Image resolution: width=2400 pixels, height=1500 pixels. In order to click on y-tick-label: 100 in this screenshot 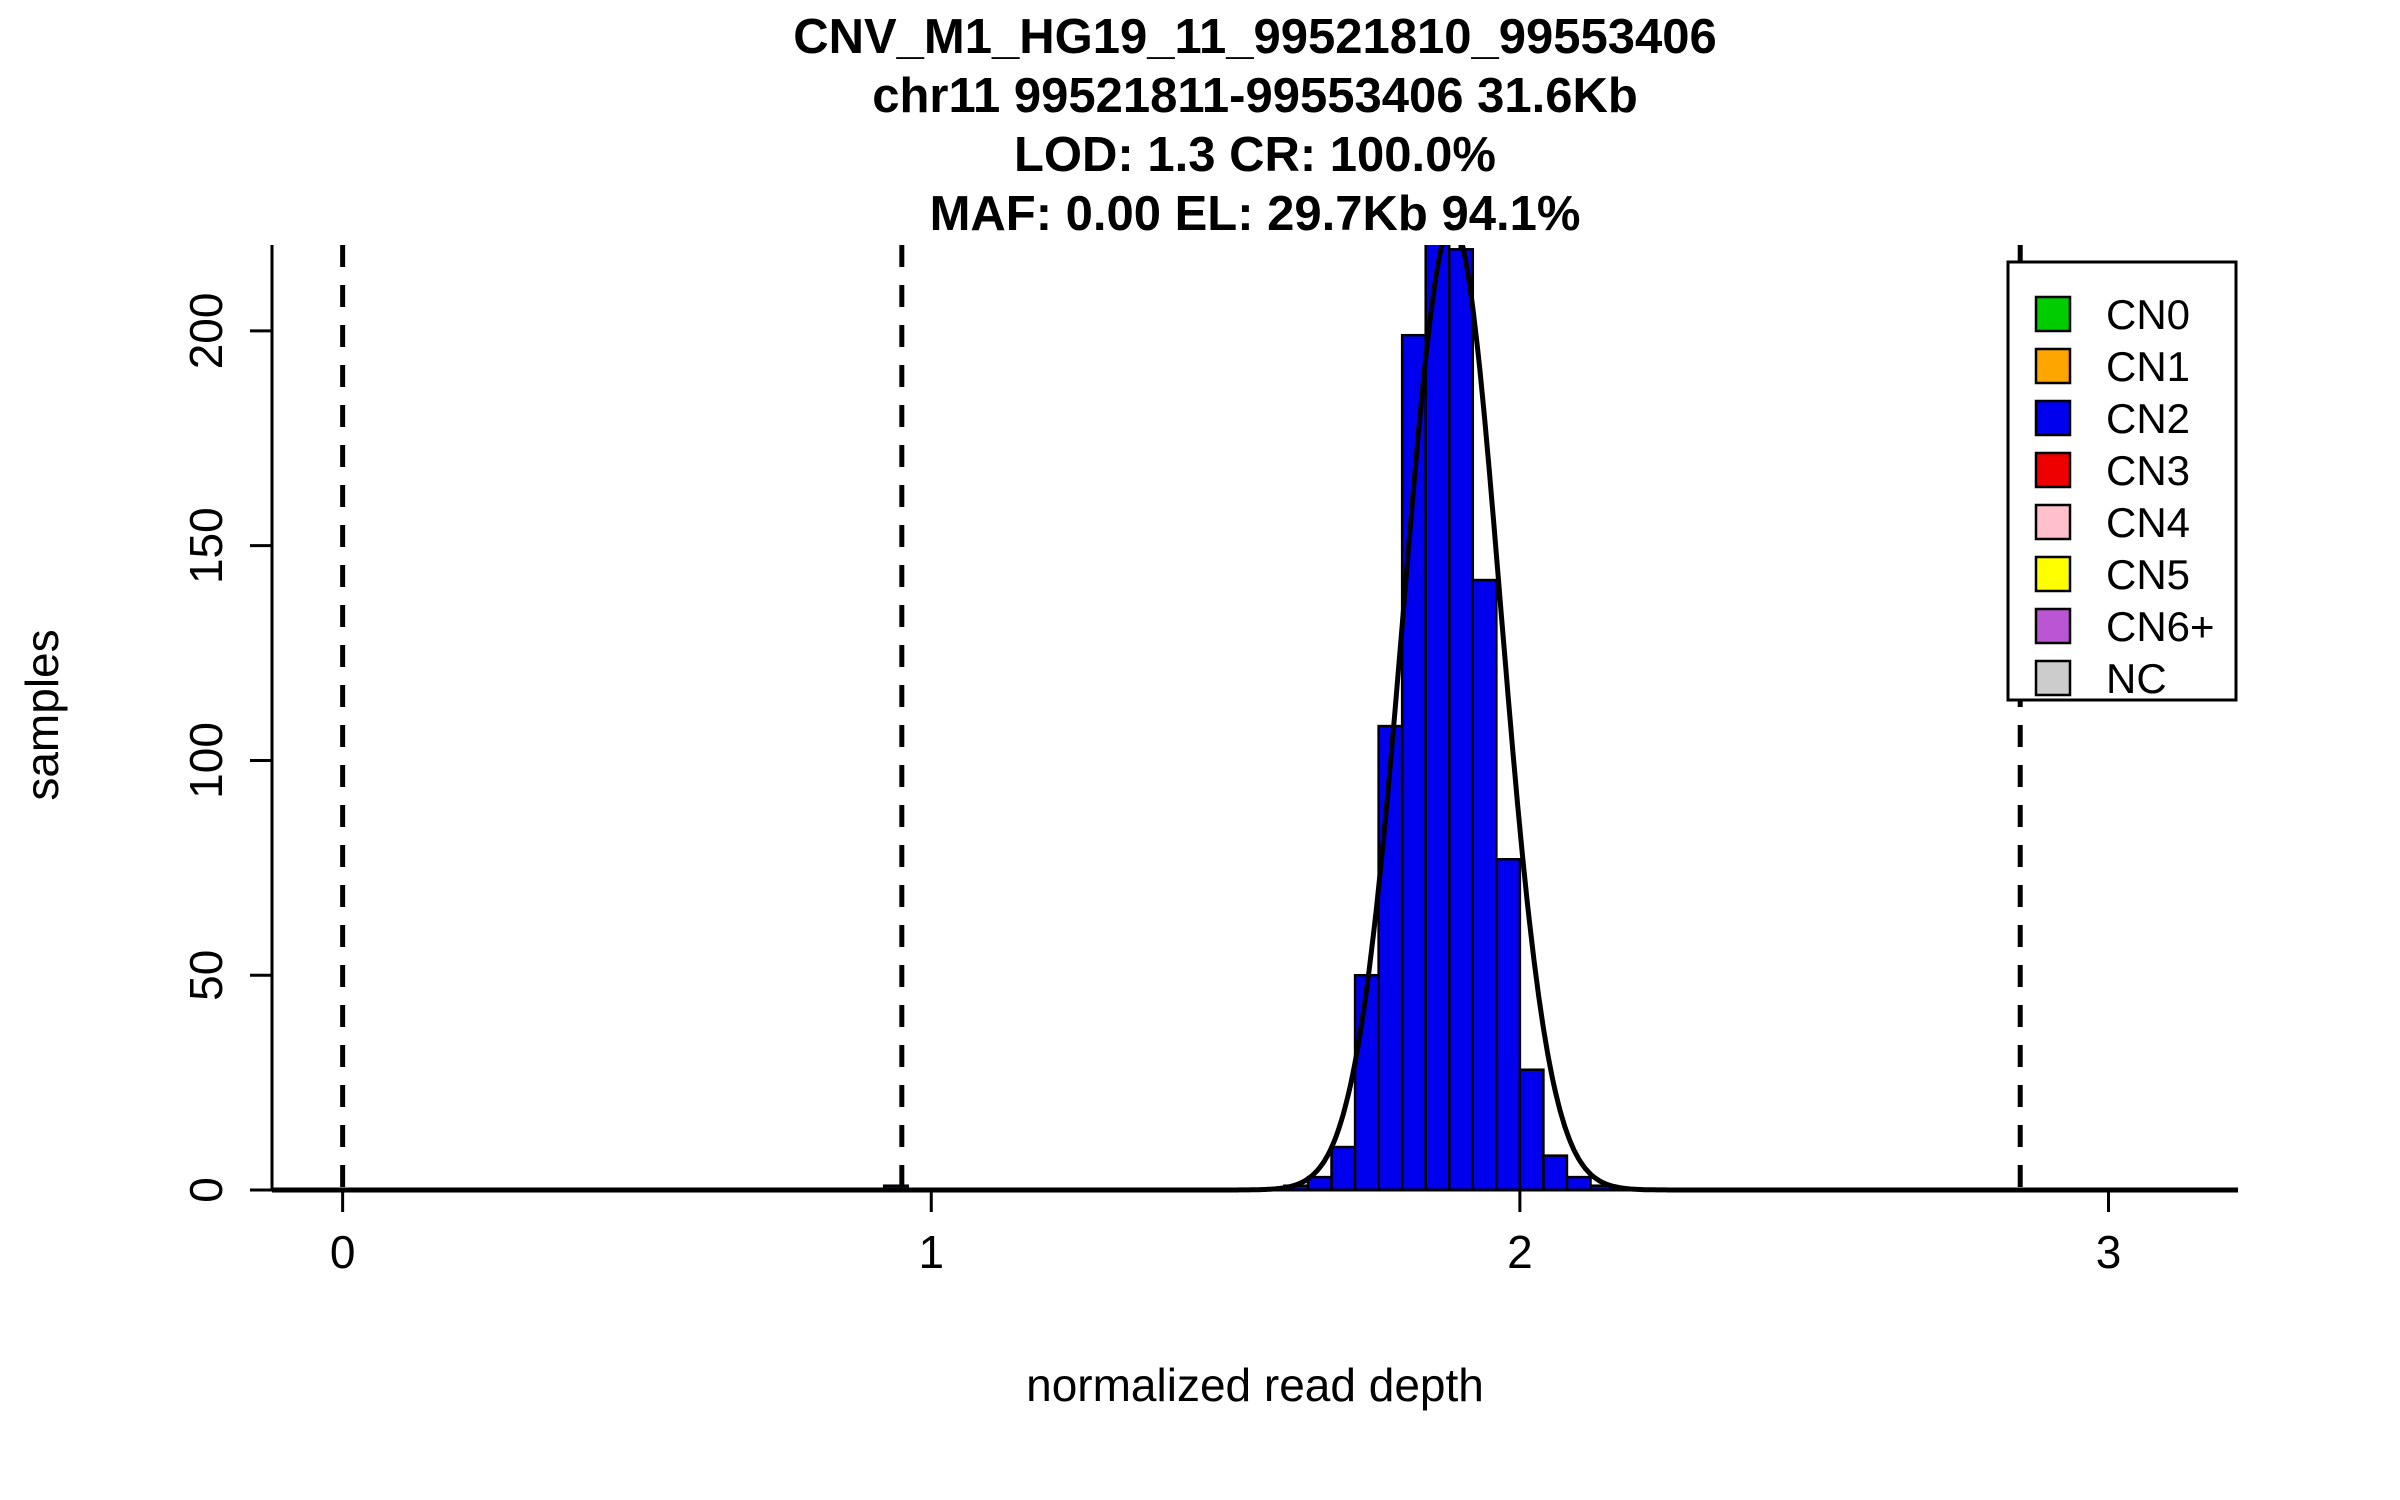, I will do `click(206, 760)`.